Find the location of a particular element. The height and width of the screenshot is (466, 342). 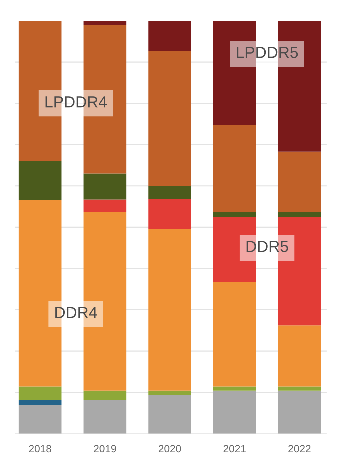

x-tick-label: 2022 is located at coordinates (299, 449).